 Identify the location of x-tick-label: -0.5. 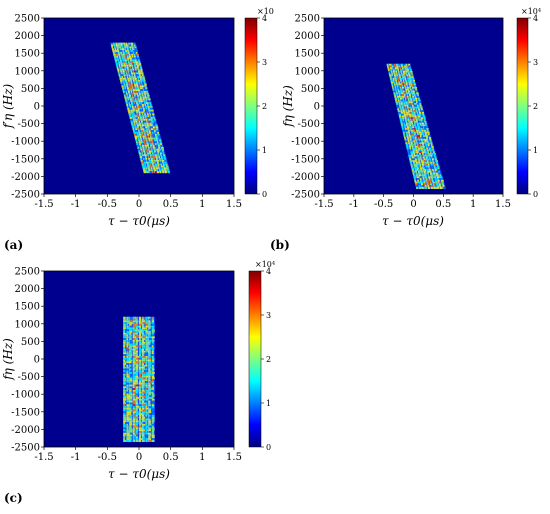
(107, 204).